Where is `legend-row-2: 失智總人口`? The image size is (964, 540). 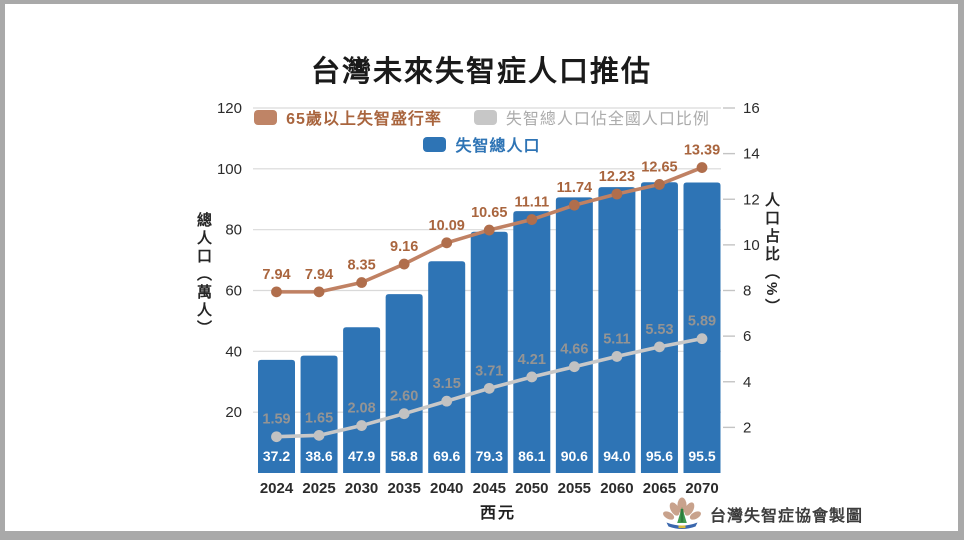 legend-row-2: 失智總人口 is located at coordinates (482, 144).